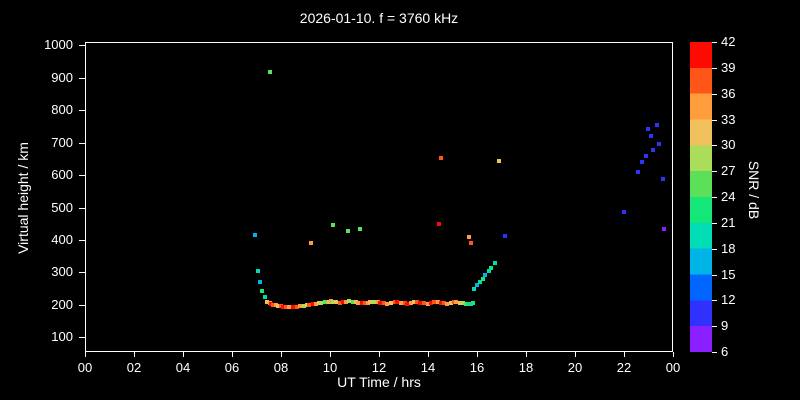 This screenshot has width=800, height=400. Describe the element at coordinates (62, 175) in the screenshot. I see `y-tick-label: 600` at that location.